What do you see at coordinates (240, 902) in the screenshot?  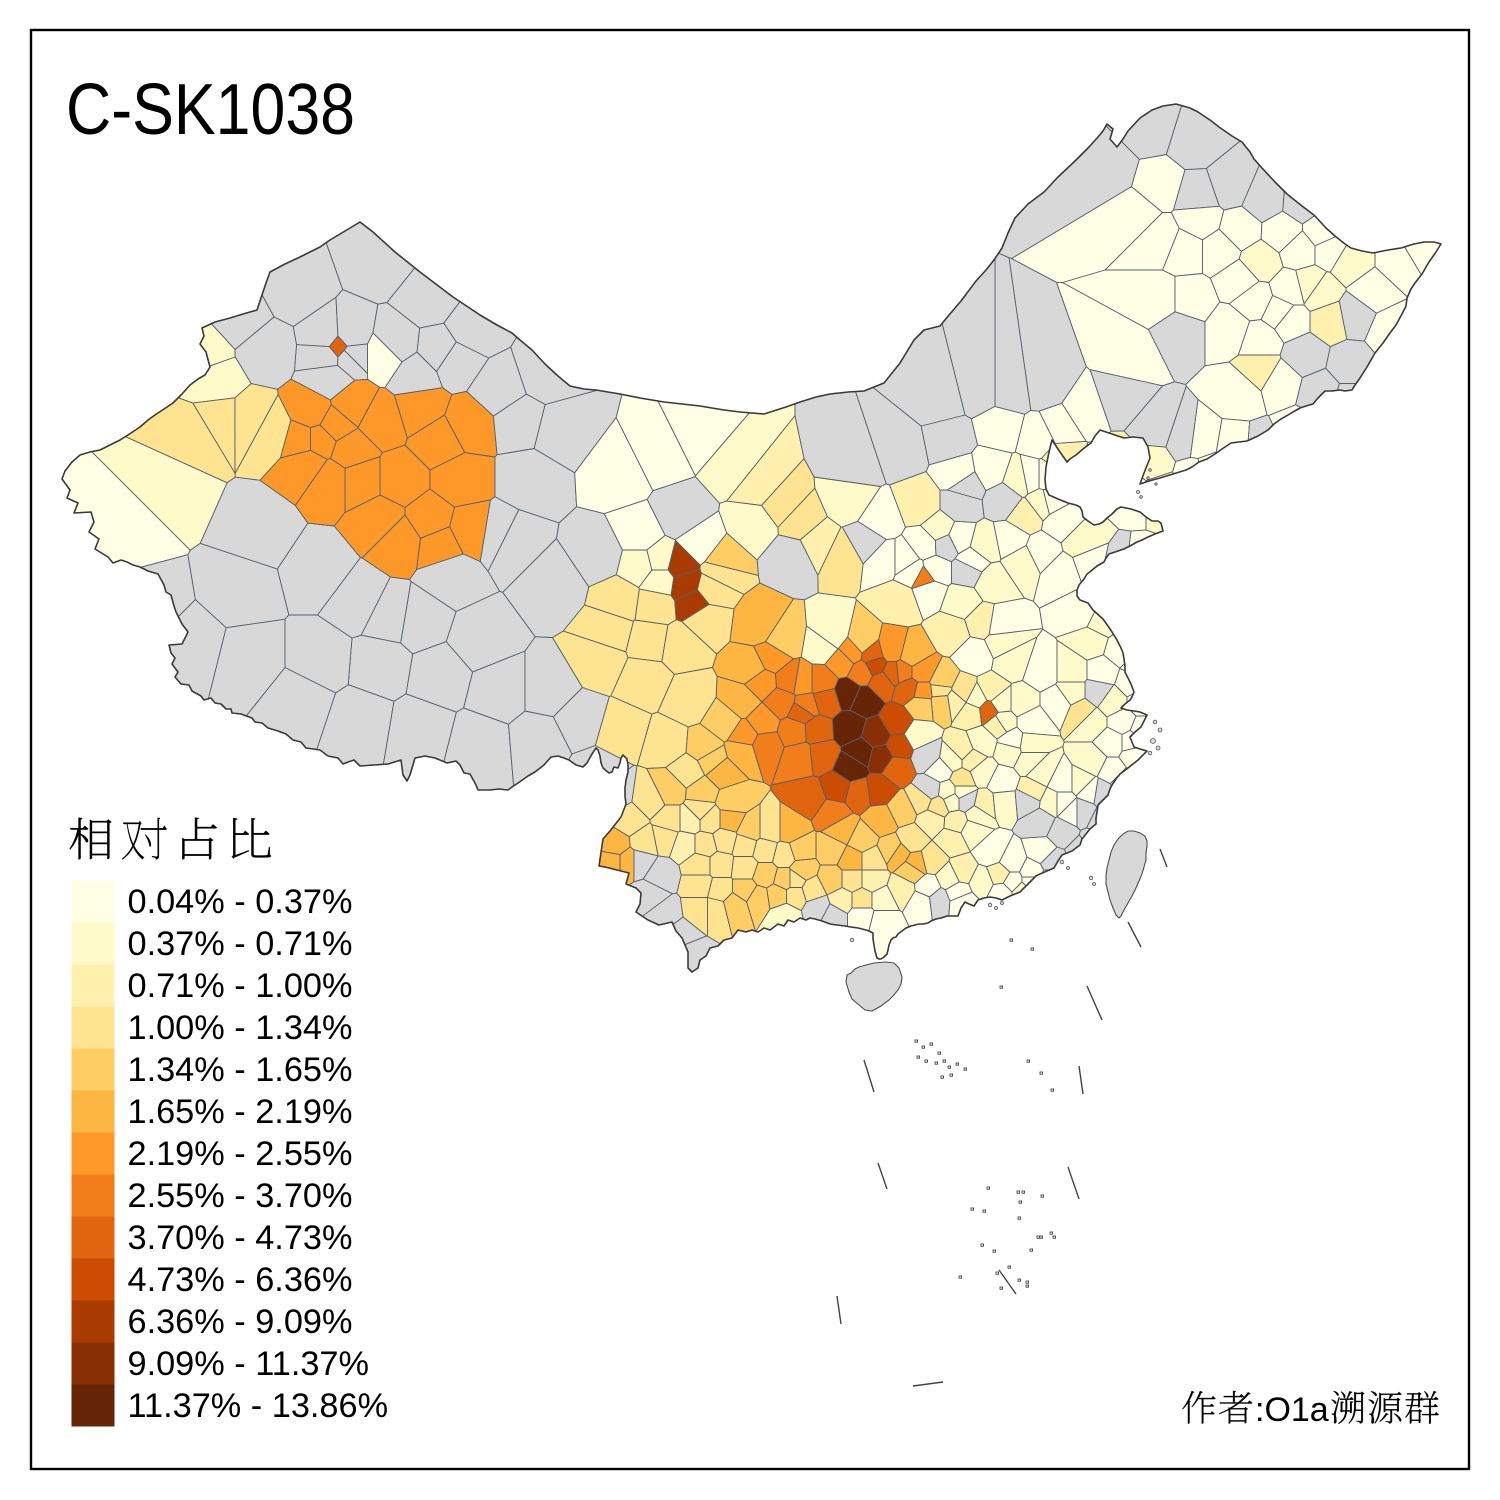 I see `svg-text: 0.04% - 0.37%` at bounding box center [240, 902].